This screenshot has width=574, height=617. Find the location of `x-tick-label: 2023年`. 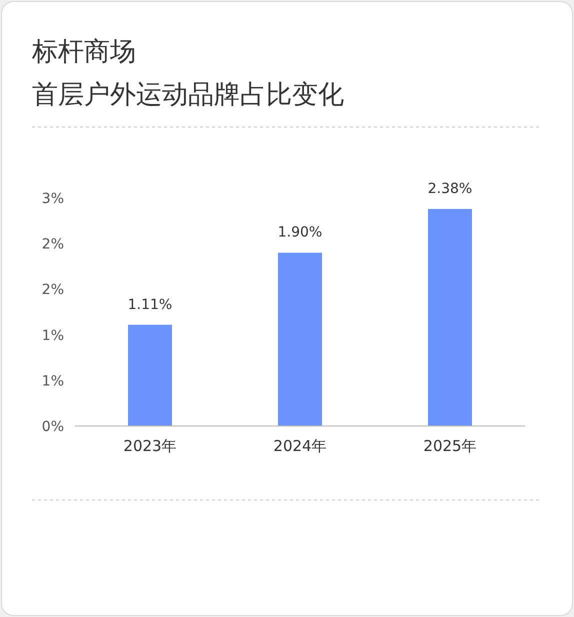

x-tick-label: 2023年 is located at coordinates (150, 446).